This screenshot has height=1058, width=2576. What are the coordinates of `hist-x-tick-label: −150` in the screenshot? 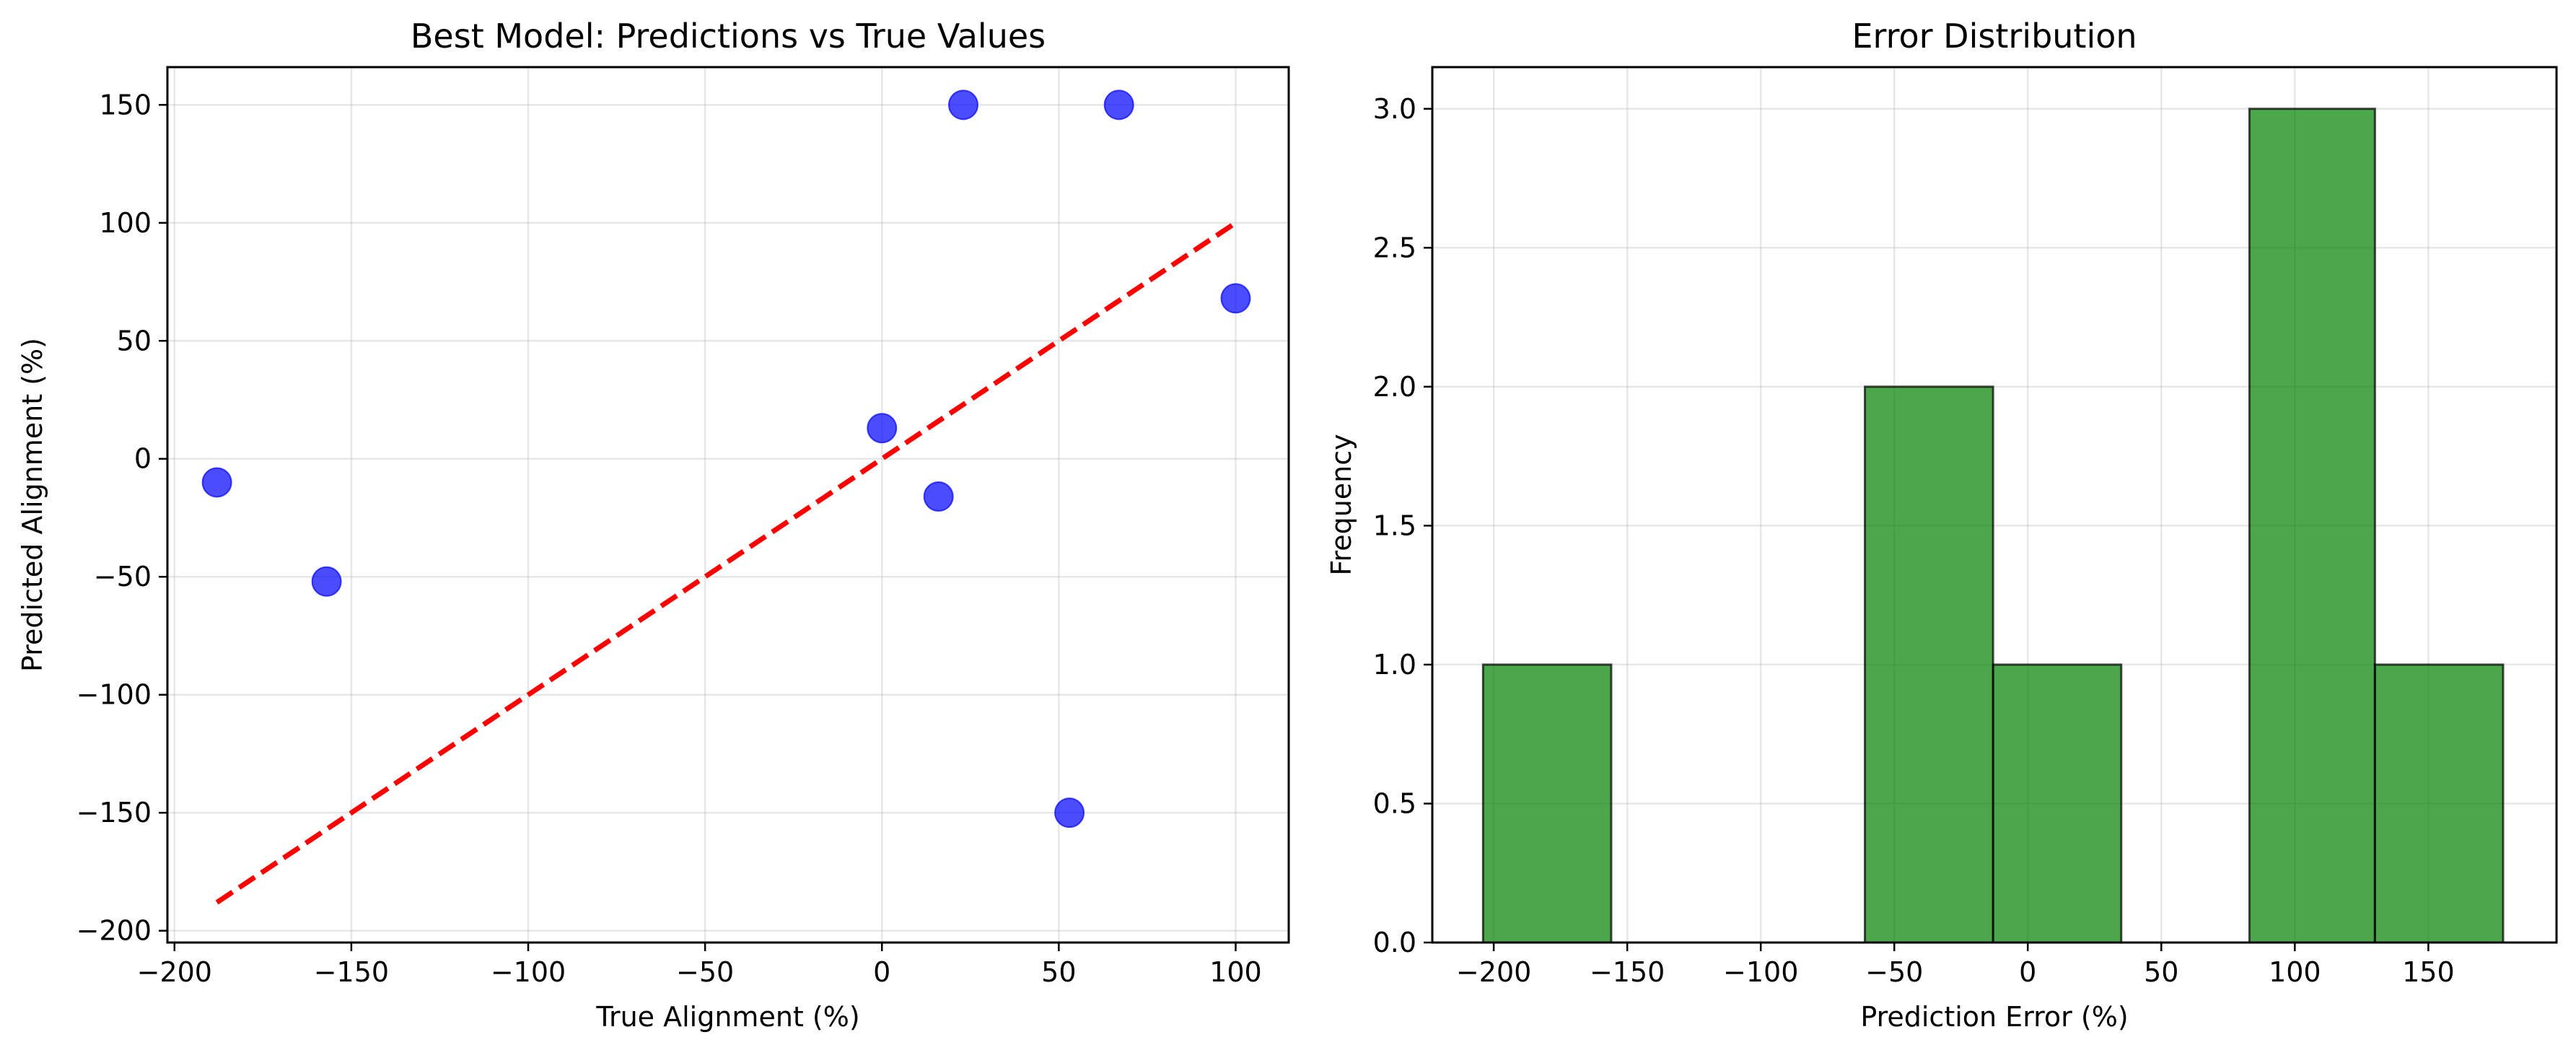 It's located at (1627, 972).